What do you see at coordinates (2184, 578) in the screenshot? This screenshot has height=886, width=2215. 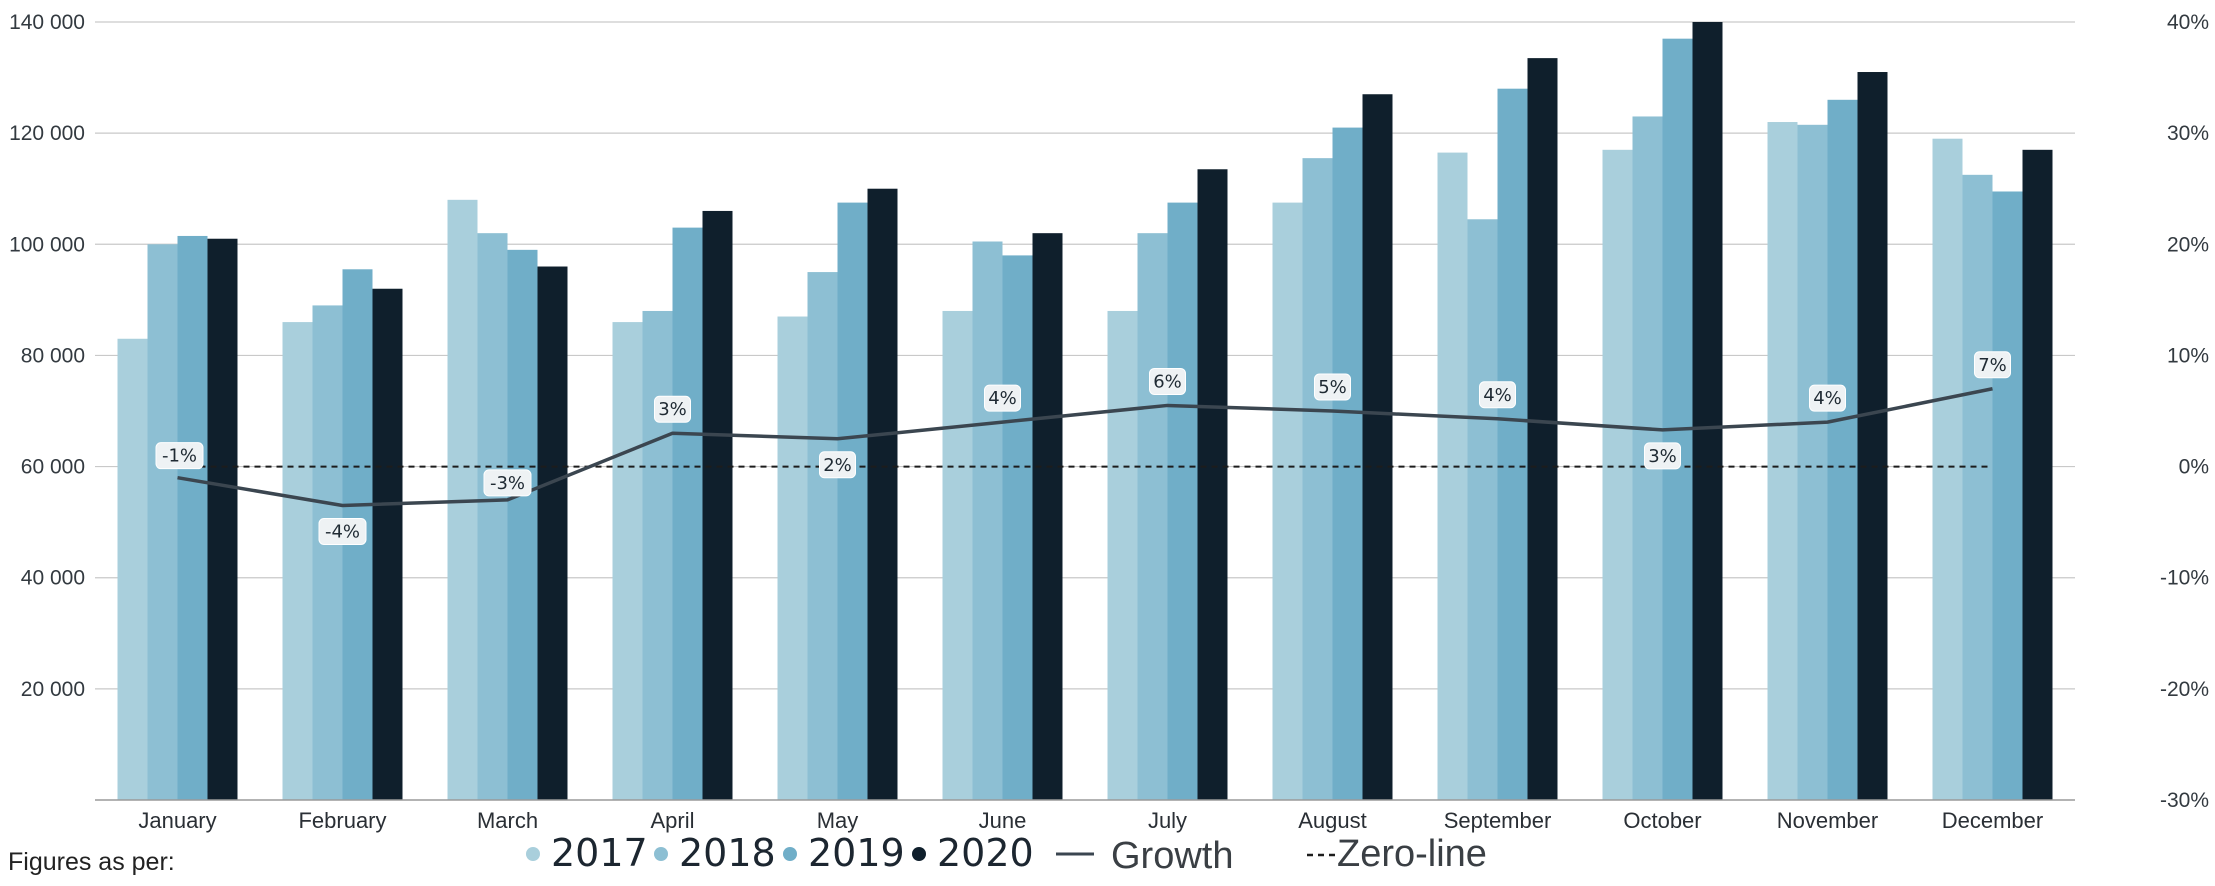 I see `y-right-tick-label: -10%` at bounding box center [2184, 578].